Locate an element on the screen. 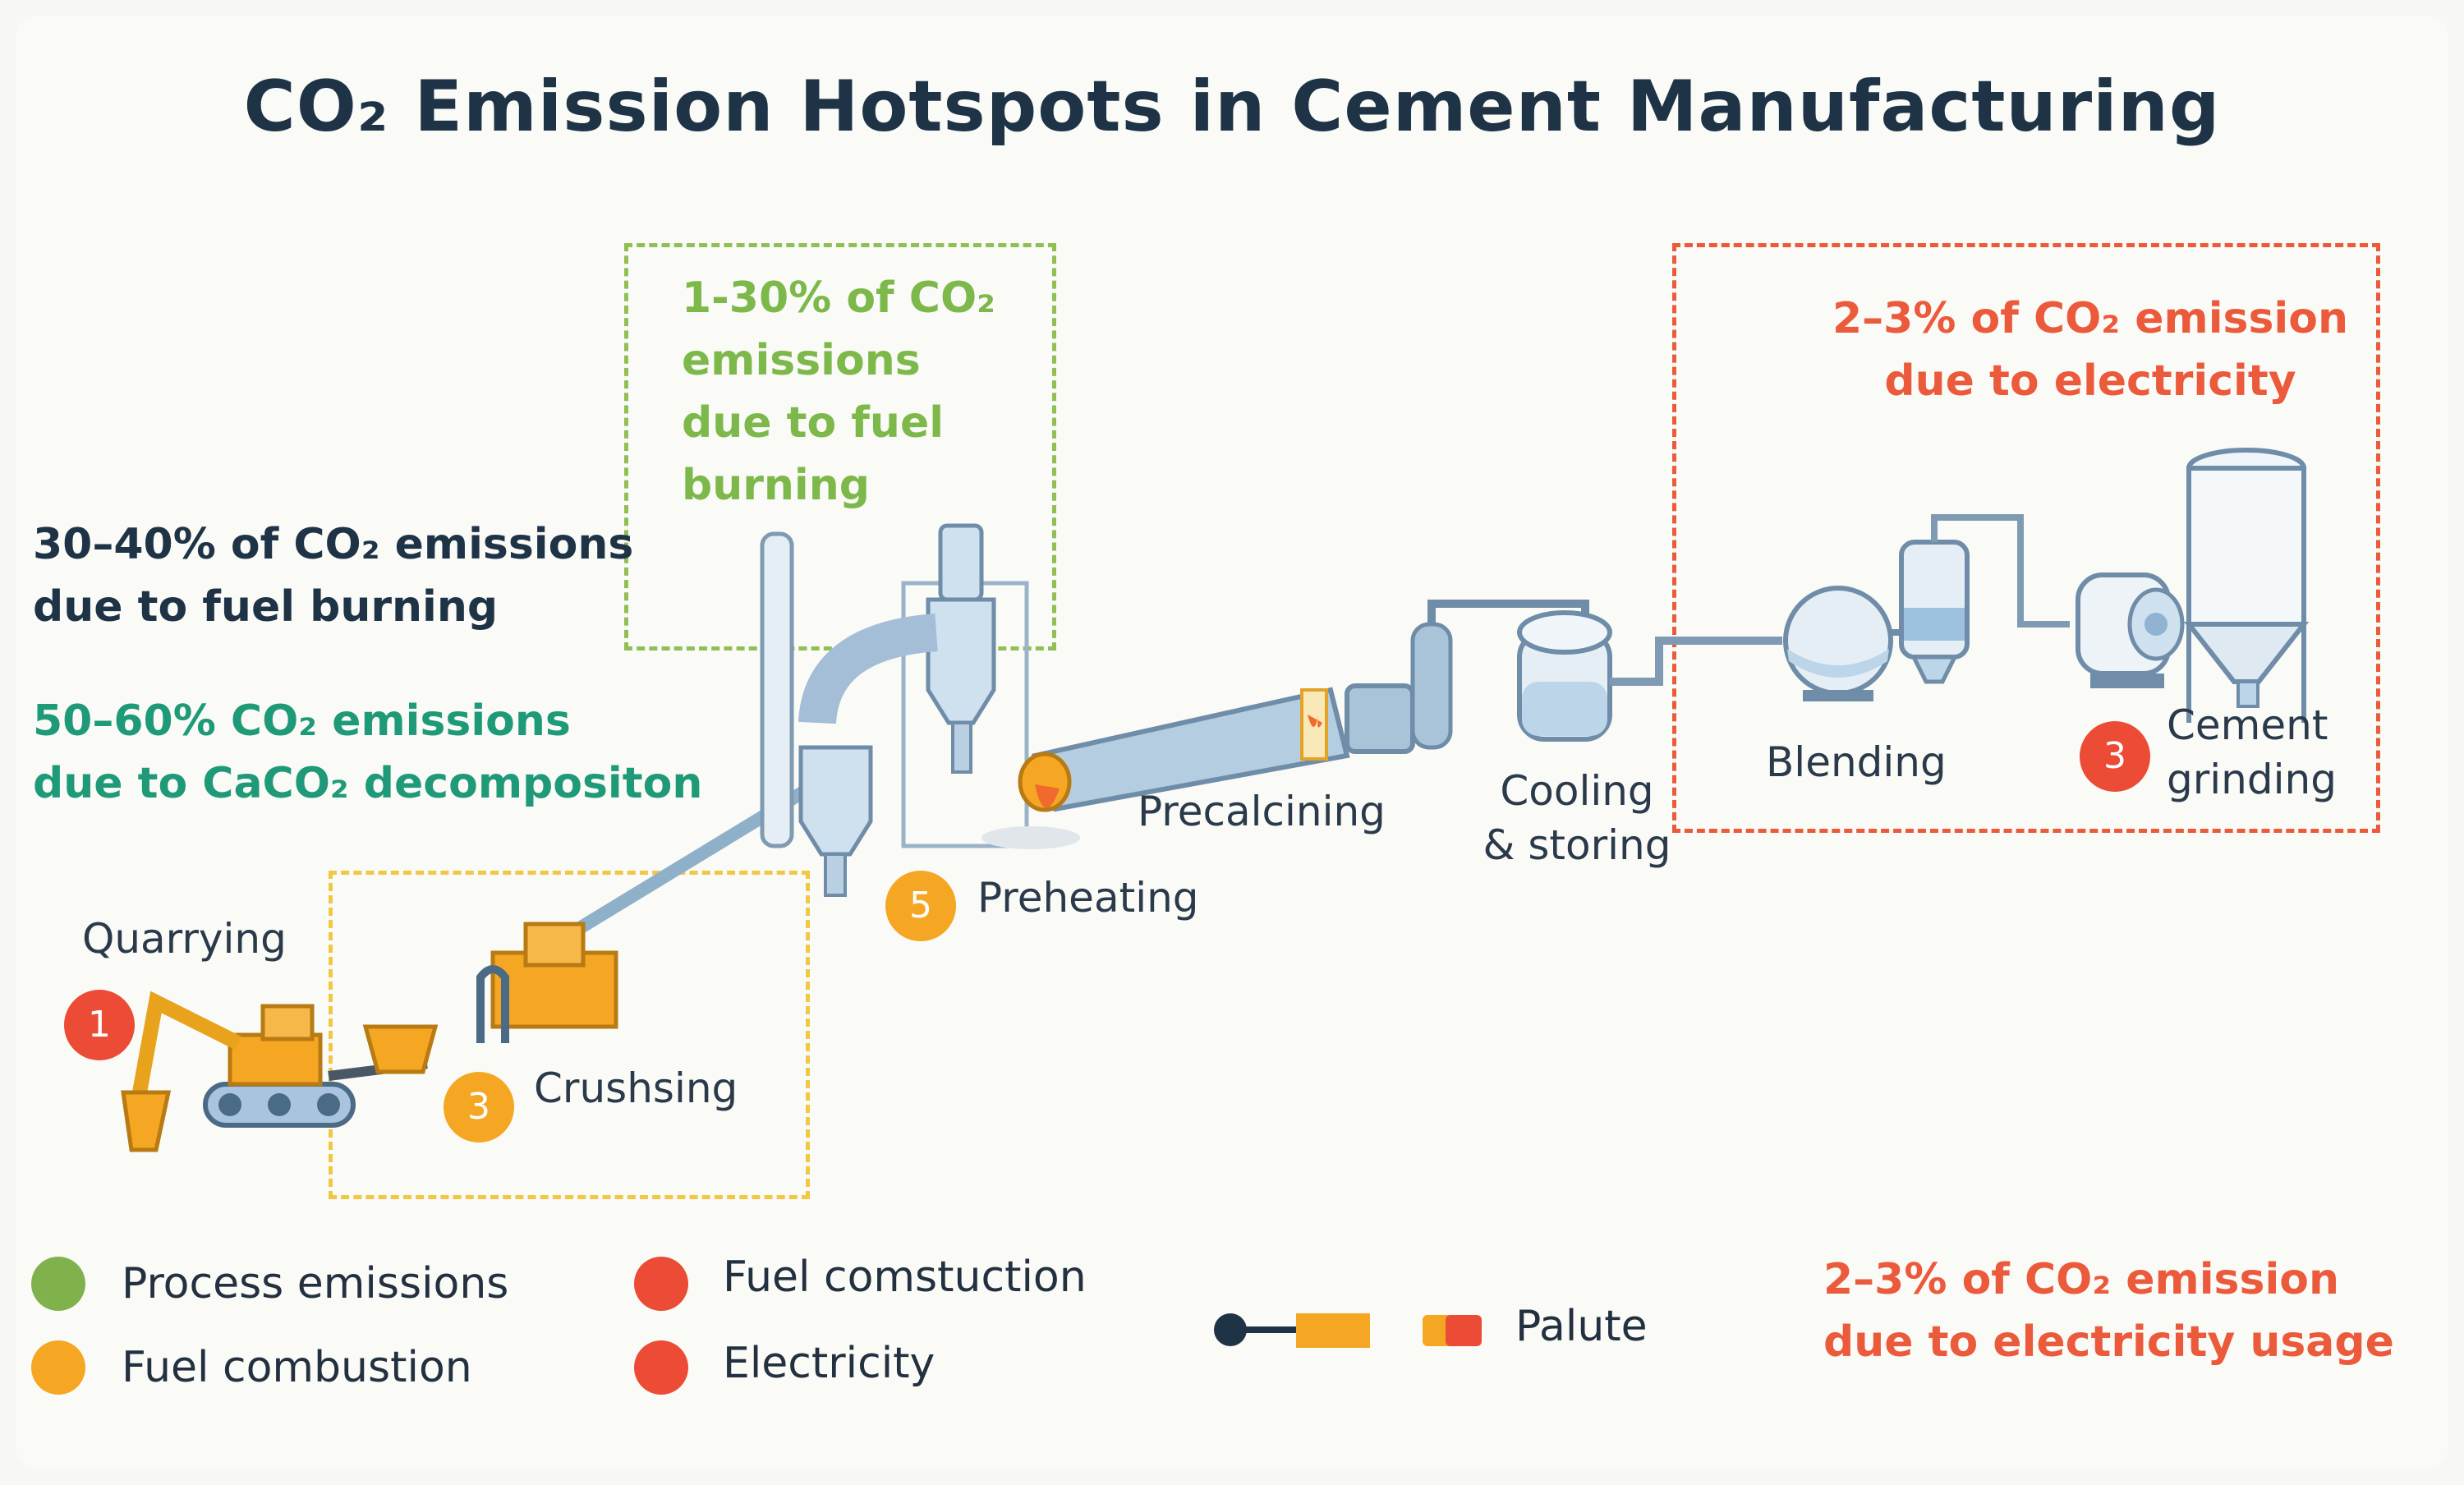  legend-fuel-combustion: Fuel combustion is located at coordinates (297, 1367).